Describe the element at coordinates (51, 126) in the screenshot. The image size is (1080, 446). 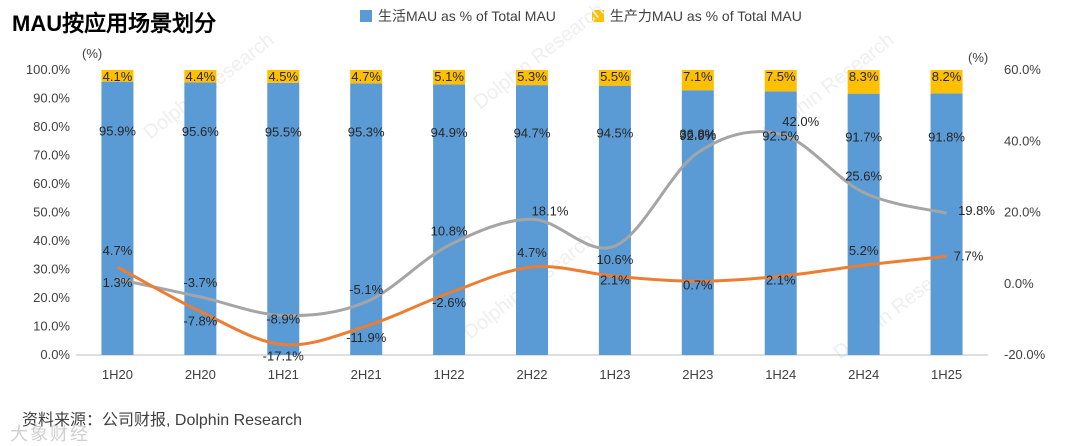
I see `y-left-tick-label: 80.0%` at that location.